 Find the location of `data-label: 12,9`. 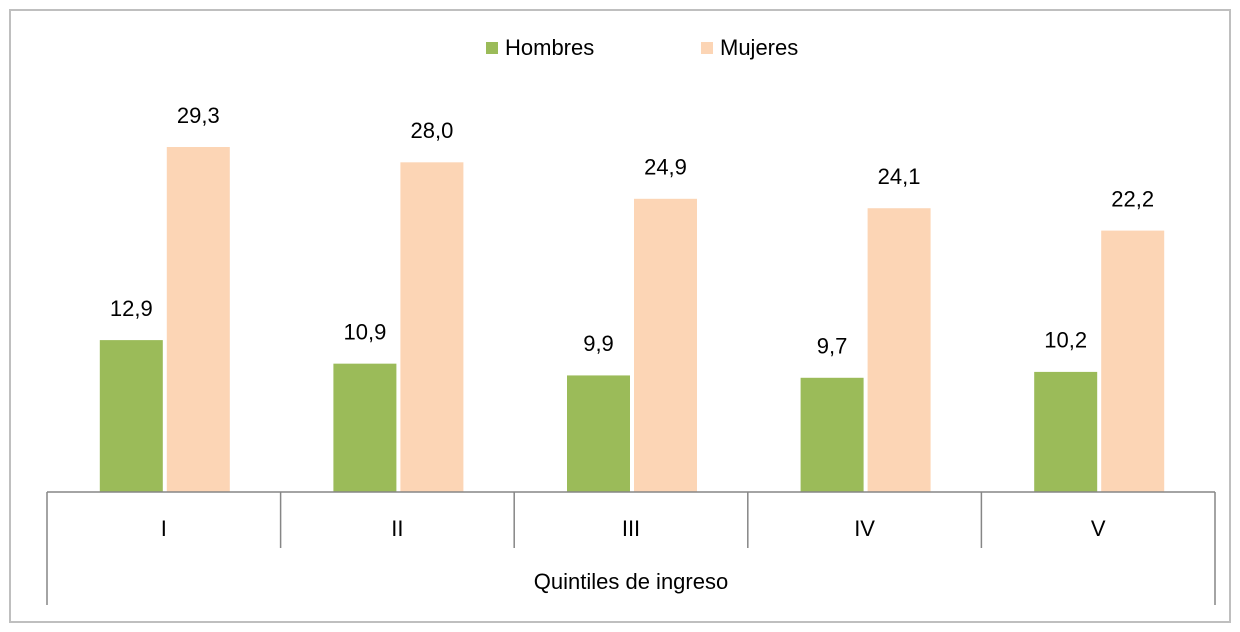

data-label: 12,9 is located at coordinates (131, 308).